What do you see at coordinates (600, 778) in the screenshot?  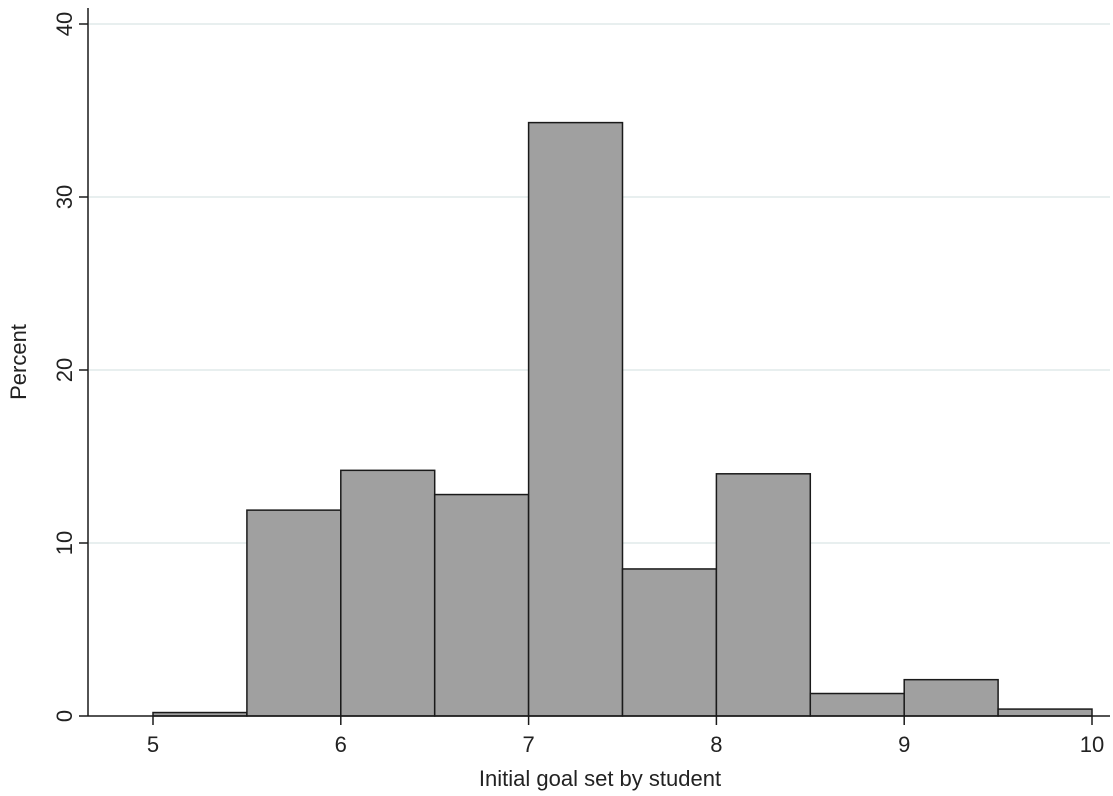 I see `x-axis-title: Initial goal set by student` at bounding box center [600, 778].